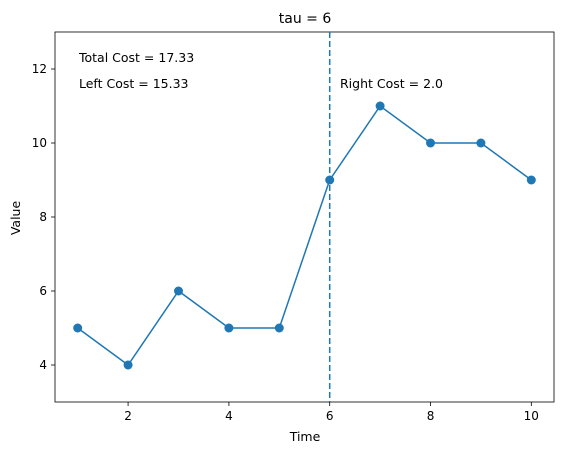 This screenshot has height=455, width=562. Describe the element at coordinates (43, 365) in the screenshot. I see `y-tick-label: 4` at that location.